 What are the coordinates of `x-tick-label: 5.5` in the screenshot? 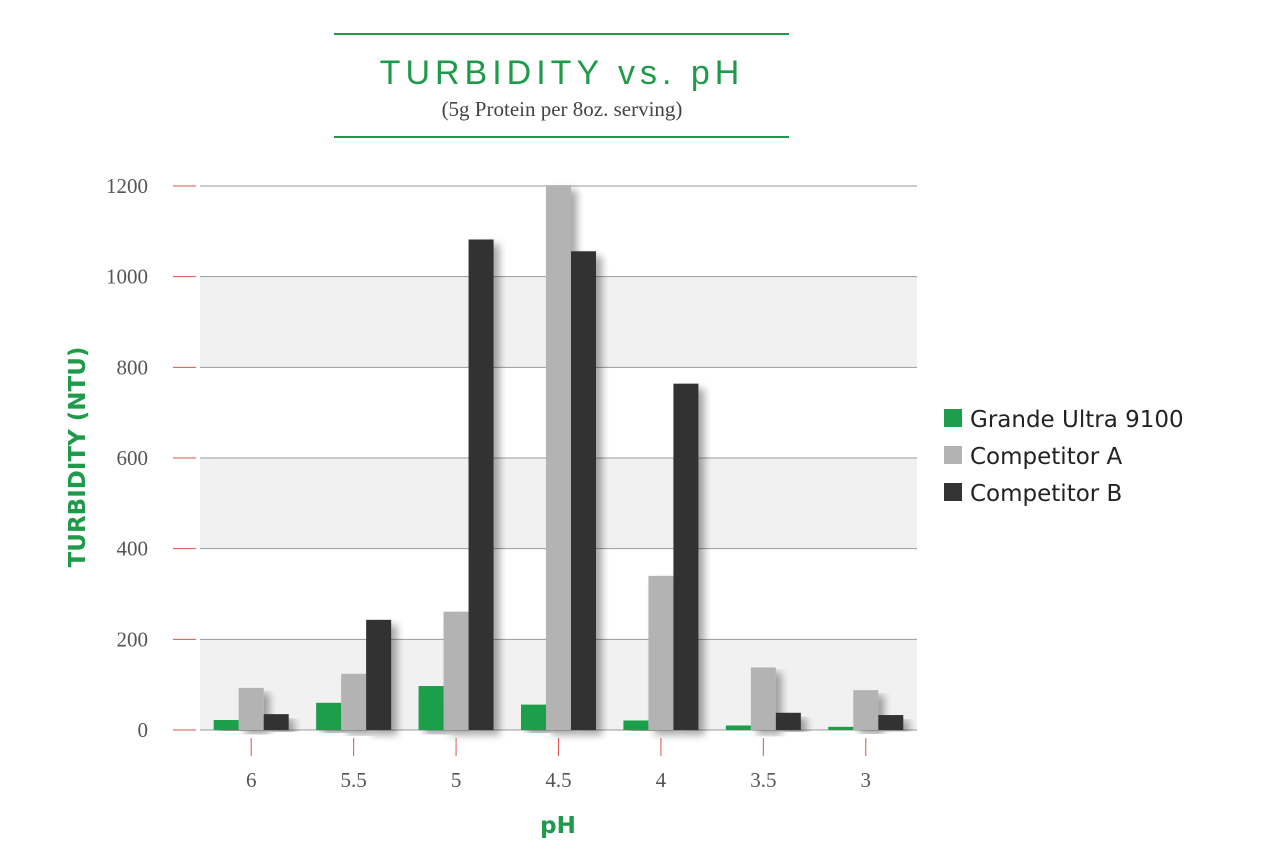 It's located at (354, 780).